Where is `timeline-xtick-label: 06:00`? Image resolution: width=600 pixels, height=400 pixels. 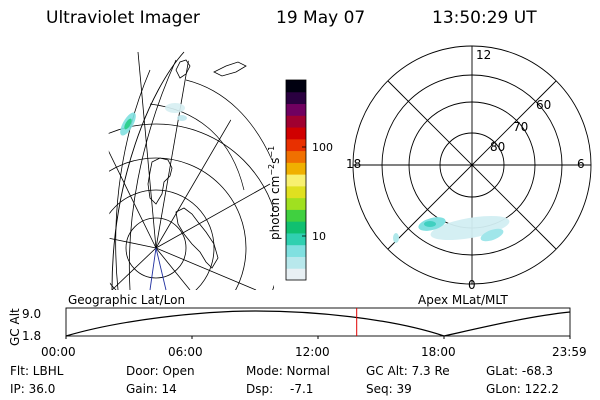 timeline-xtick-label: 06:00 is located at coordinates (185, 352).